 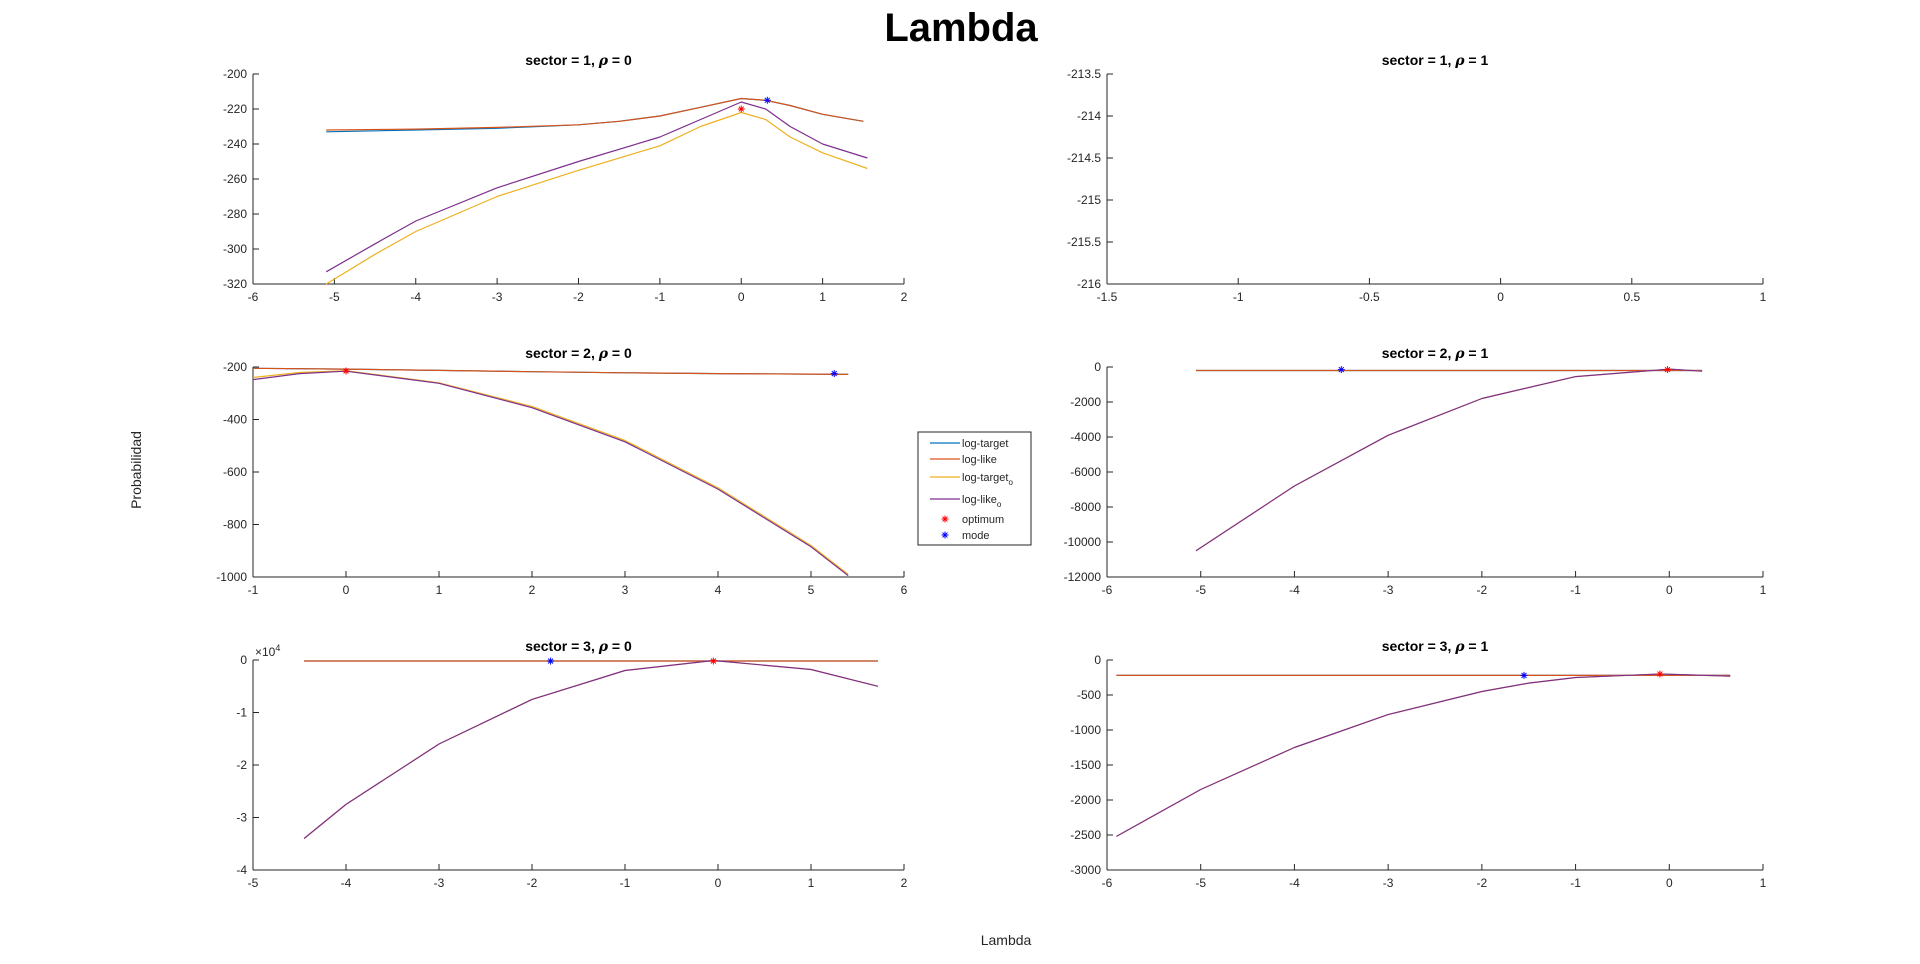 What do you see at coordinates (1435, 60) in the screenshot?
I see `subplot-title: sector = 1, ρ = 1` at bounding box center [1435, 60].